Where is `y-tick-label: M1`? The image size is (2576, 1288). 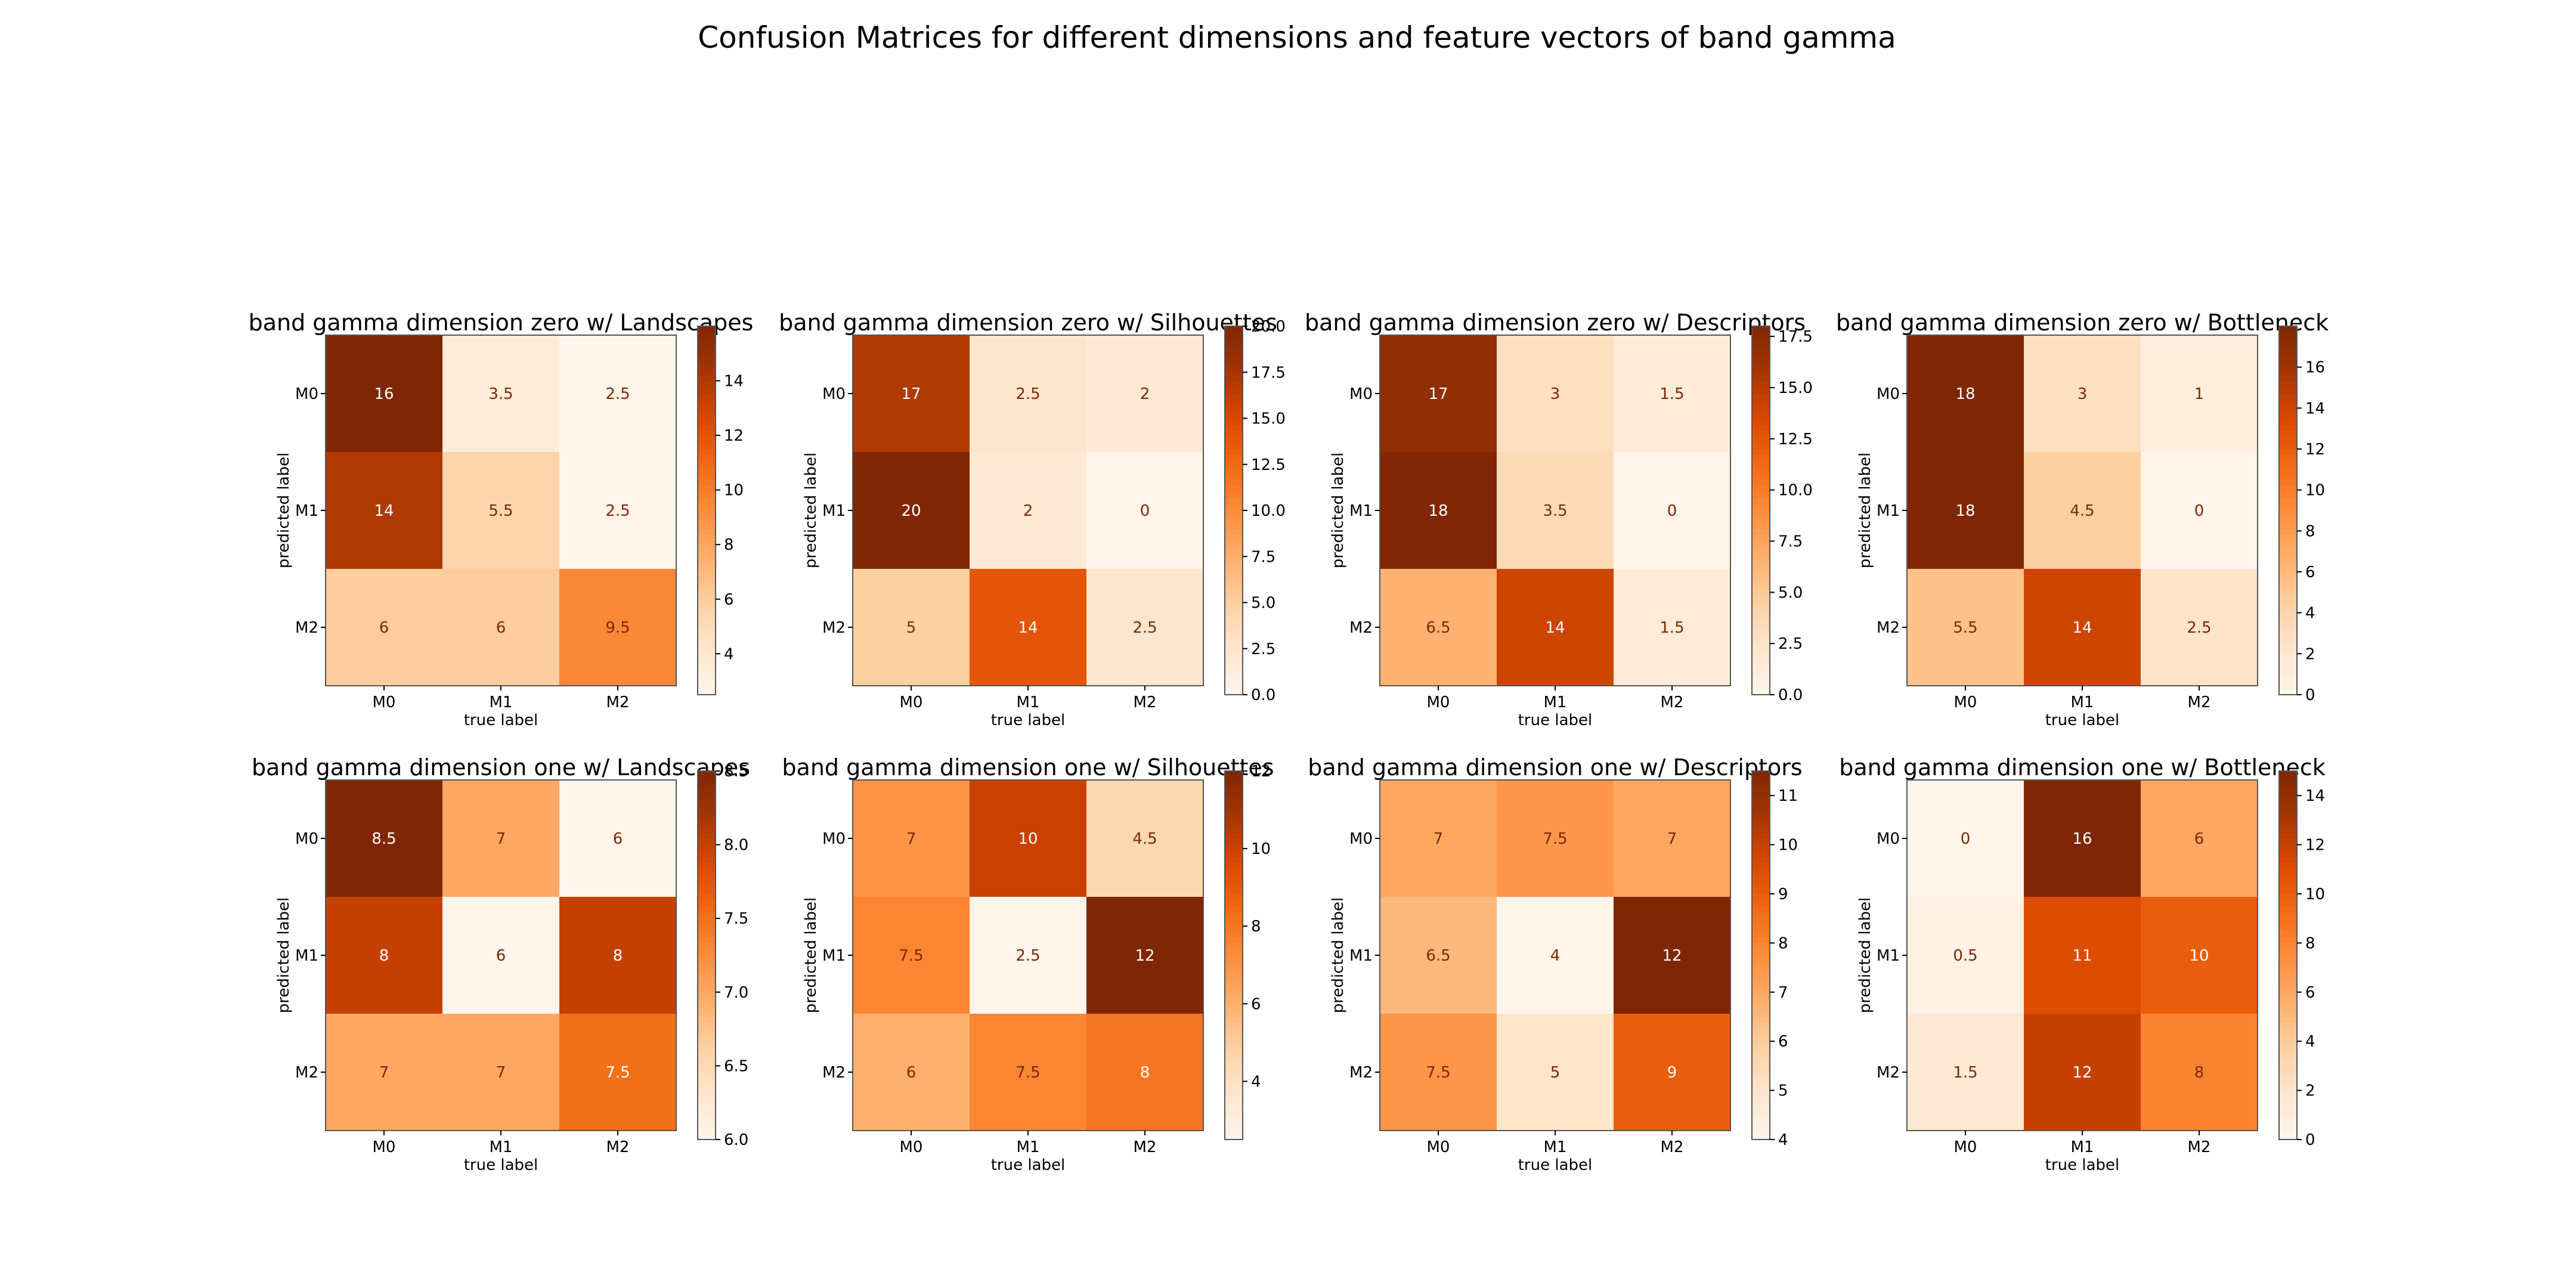
y-tick-label: M1 is located at coordinates (1889, 956).